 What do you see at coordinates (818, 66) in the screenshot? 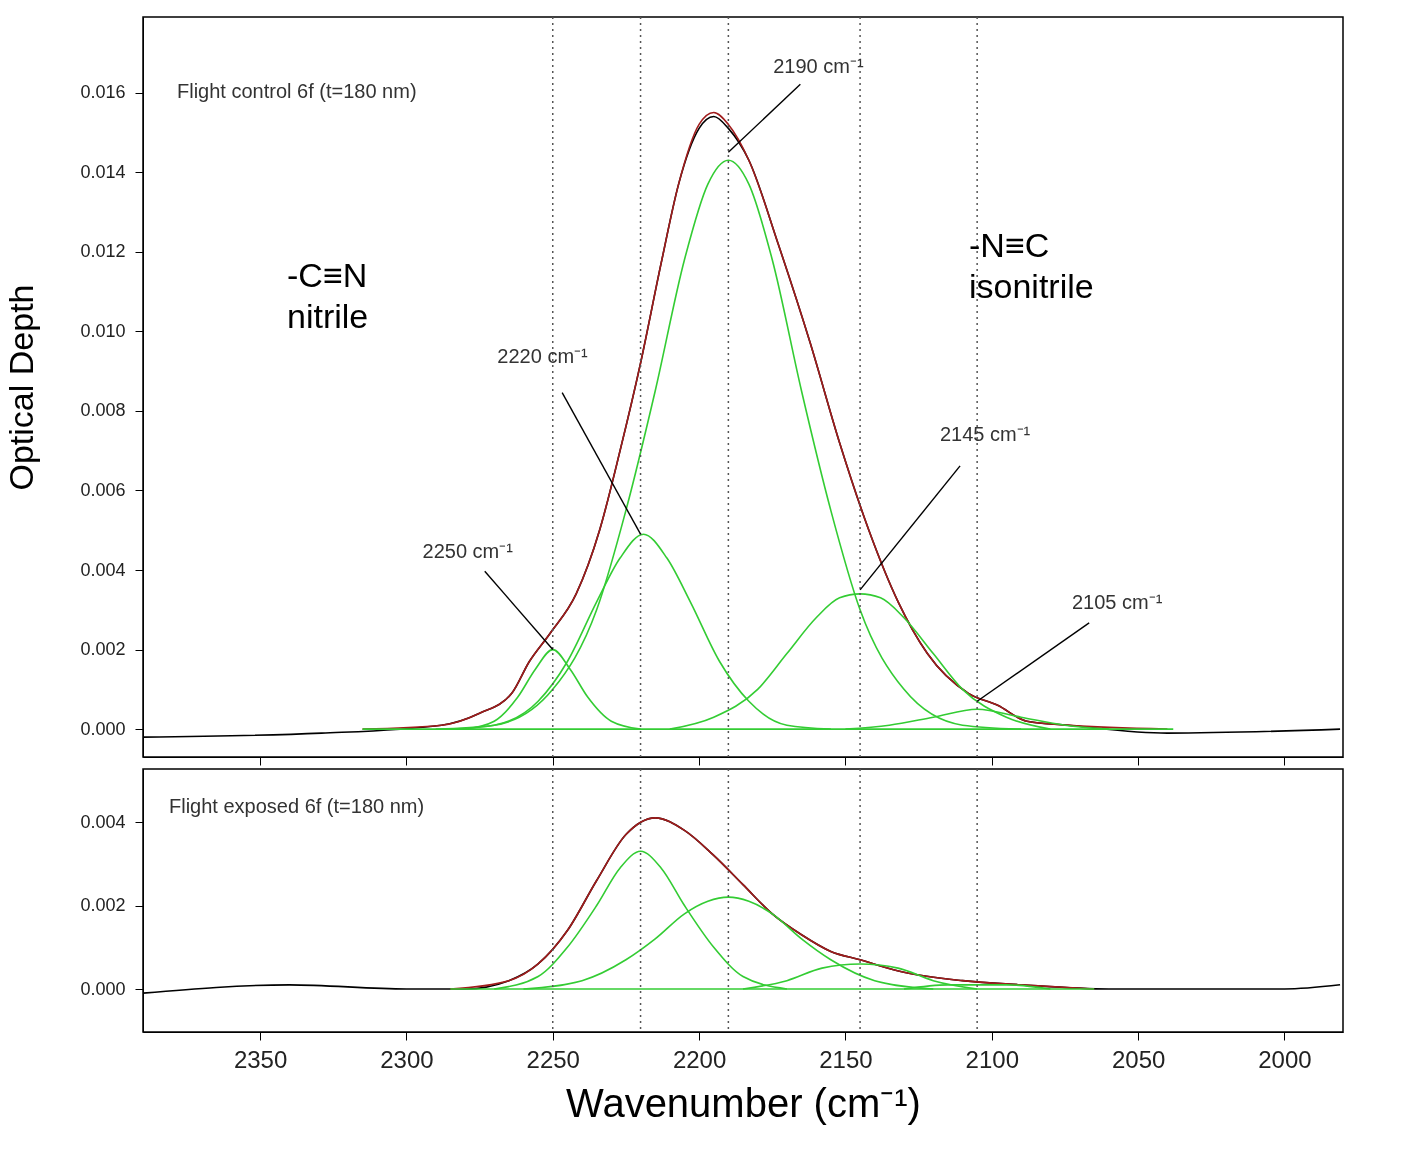
I see `annotation: 2190 cm⁻¹` at bounding box center [818, 66].